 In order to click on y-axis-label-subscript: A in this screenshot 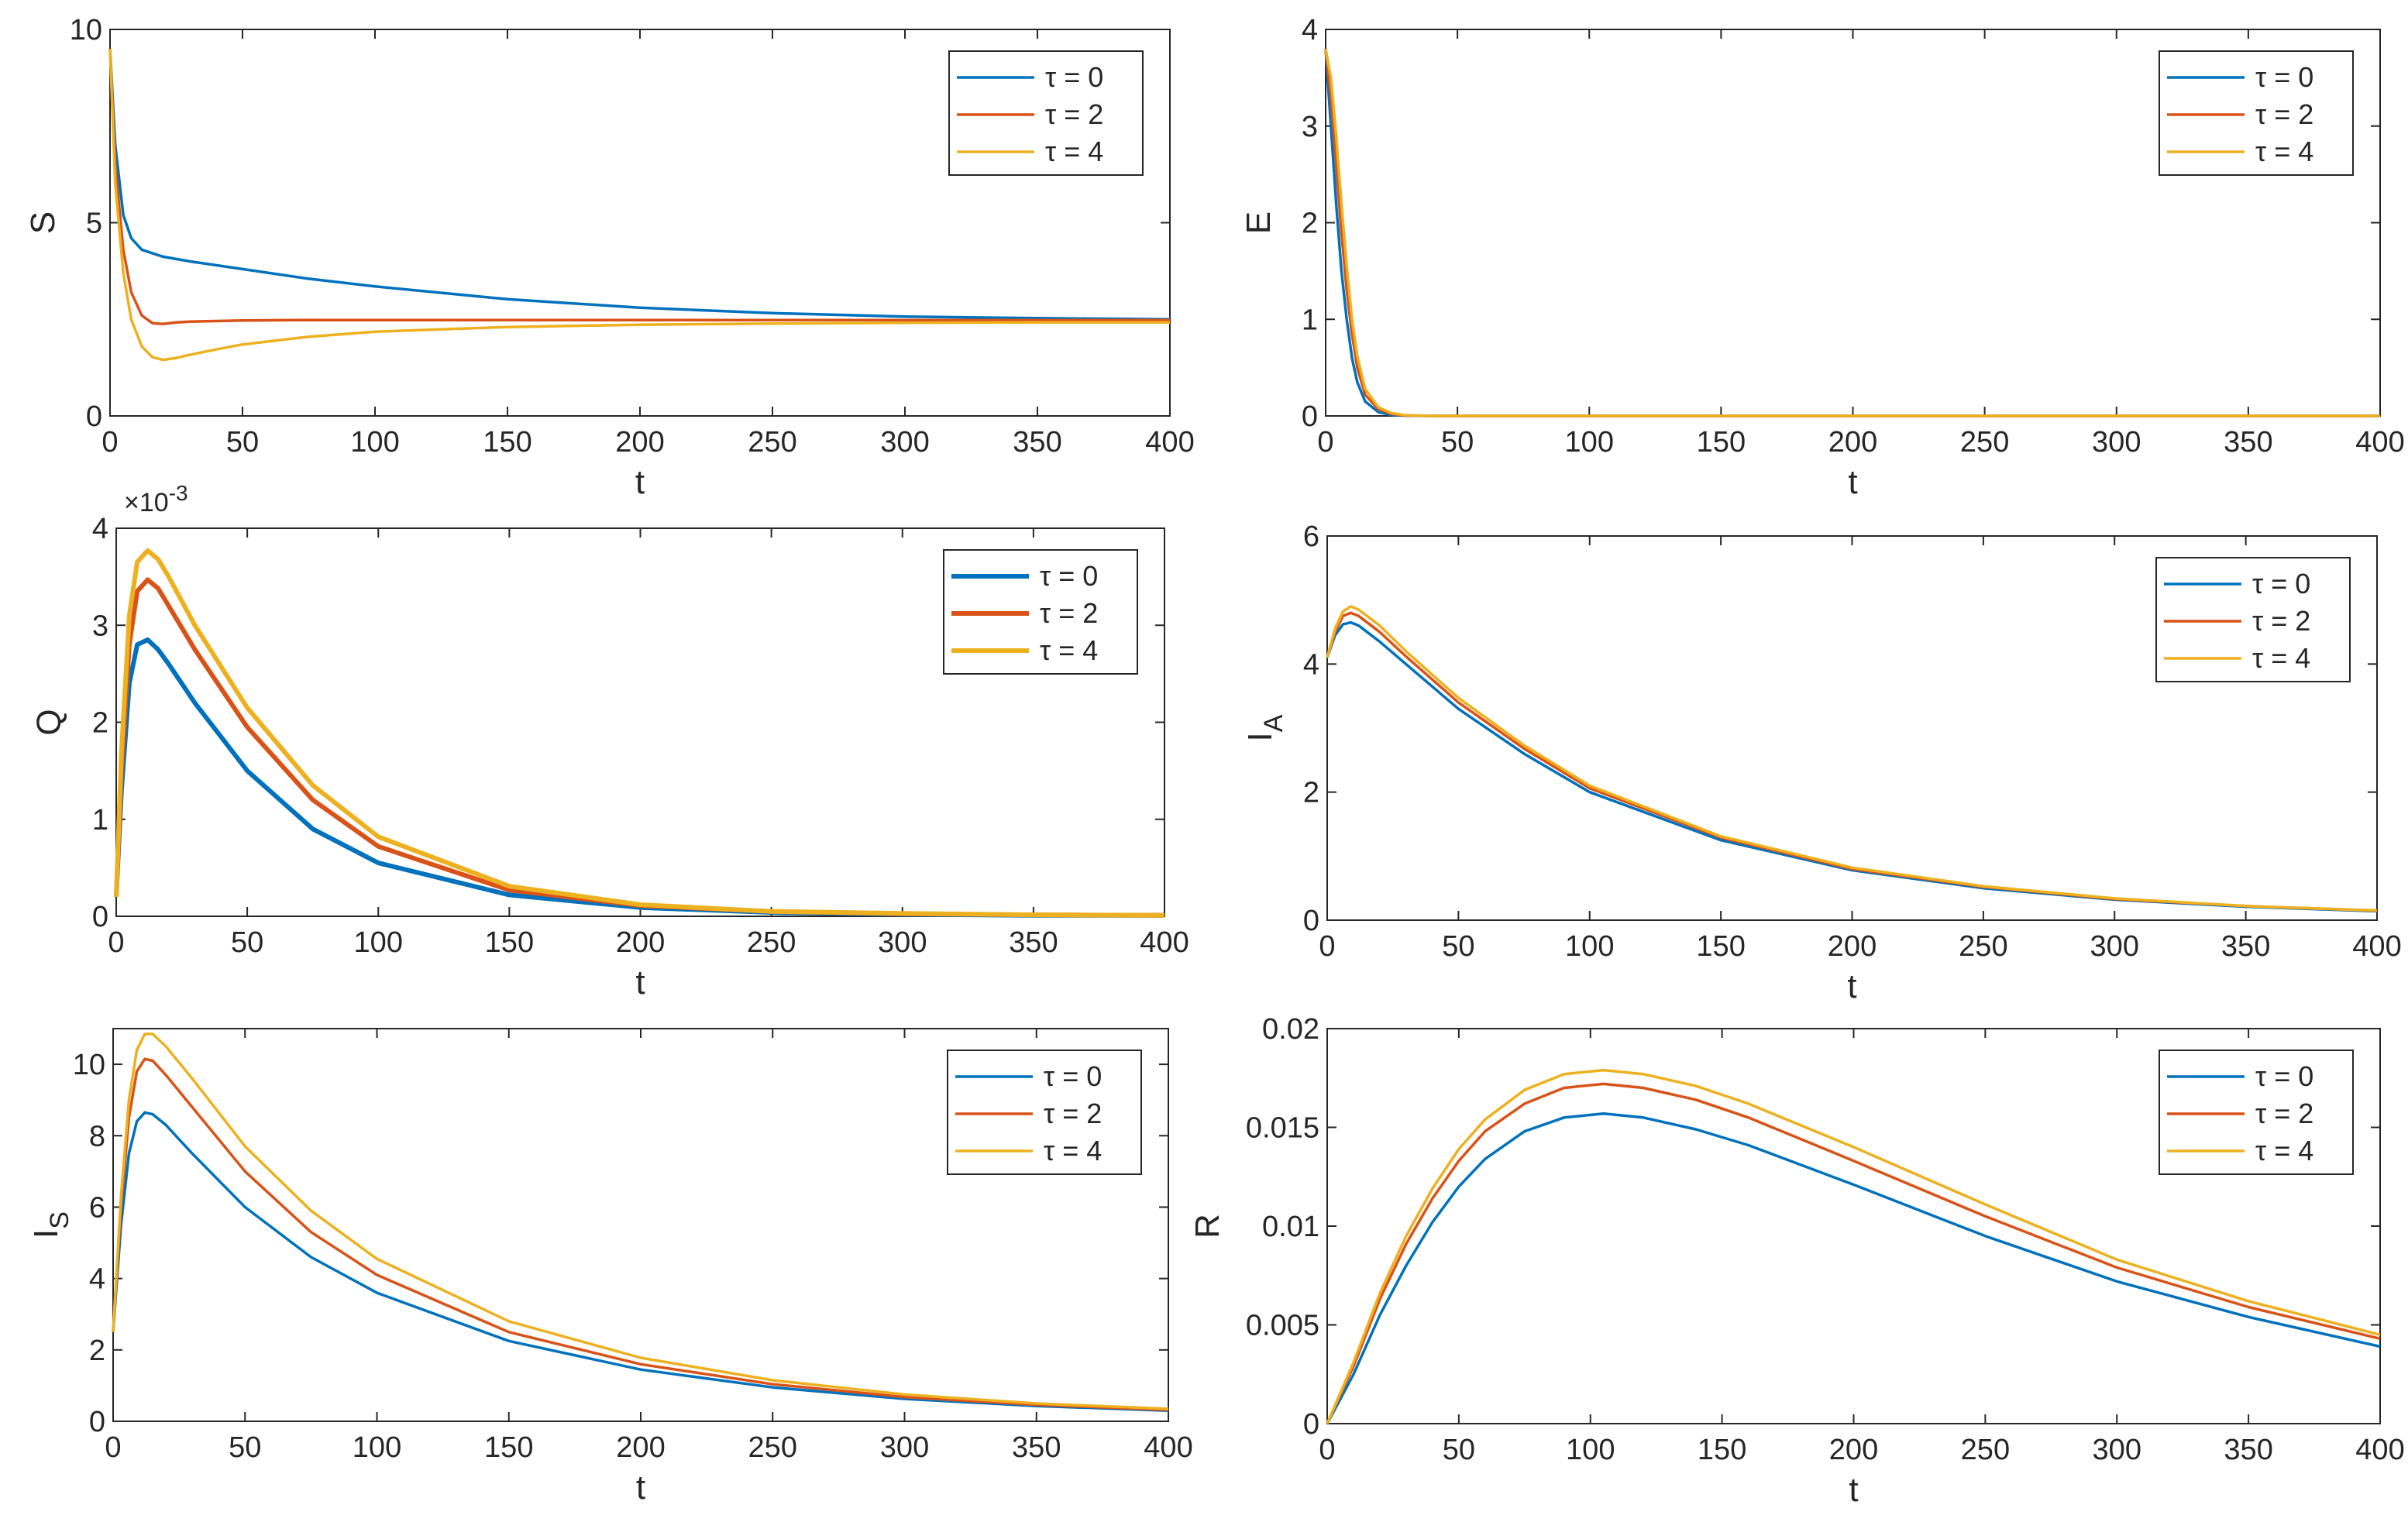, I will do `click(1273, 723)`.